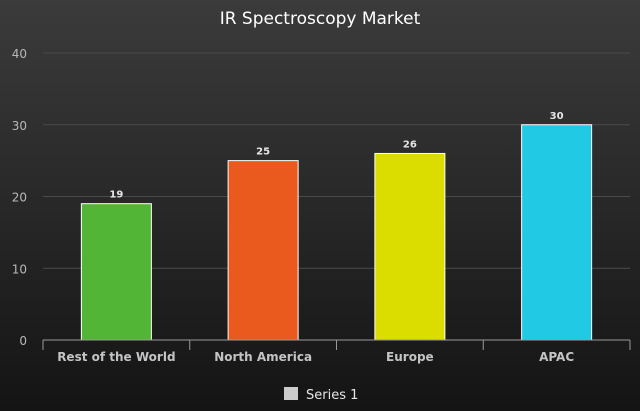  Describe the element at coordinates (291, 393) in the screenshot. I see `legend-swatch` at that location.